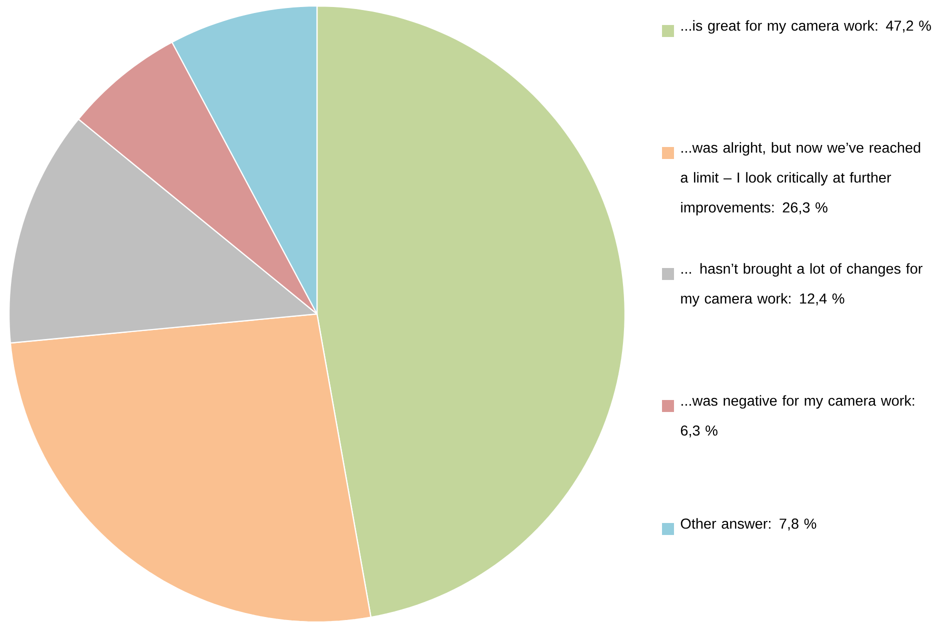  Describe the element at coordinates (806, 27) in the screenshot. I see `legend-label: ...is great for my camera work: 47,2 %` at that location.